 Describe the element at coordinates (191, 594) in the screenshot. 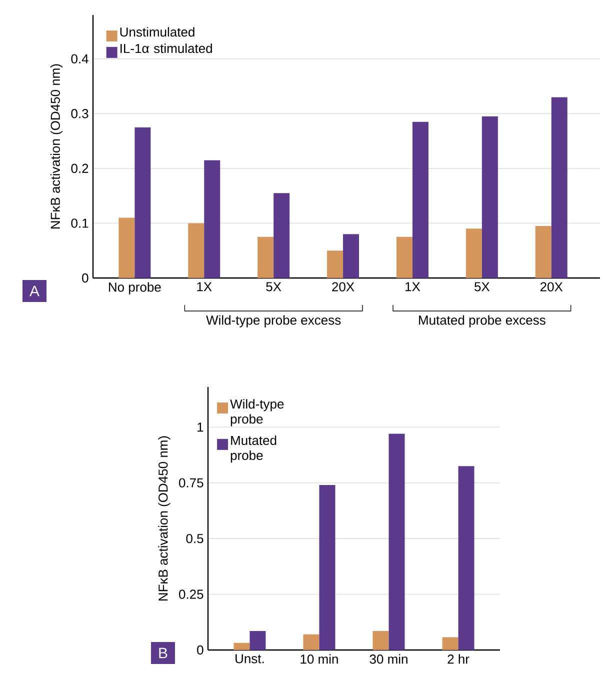

I see `y-tick-label: 0.25` at that location.